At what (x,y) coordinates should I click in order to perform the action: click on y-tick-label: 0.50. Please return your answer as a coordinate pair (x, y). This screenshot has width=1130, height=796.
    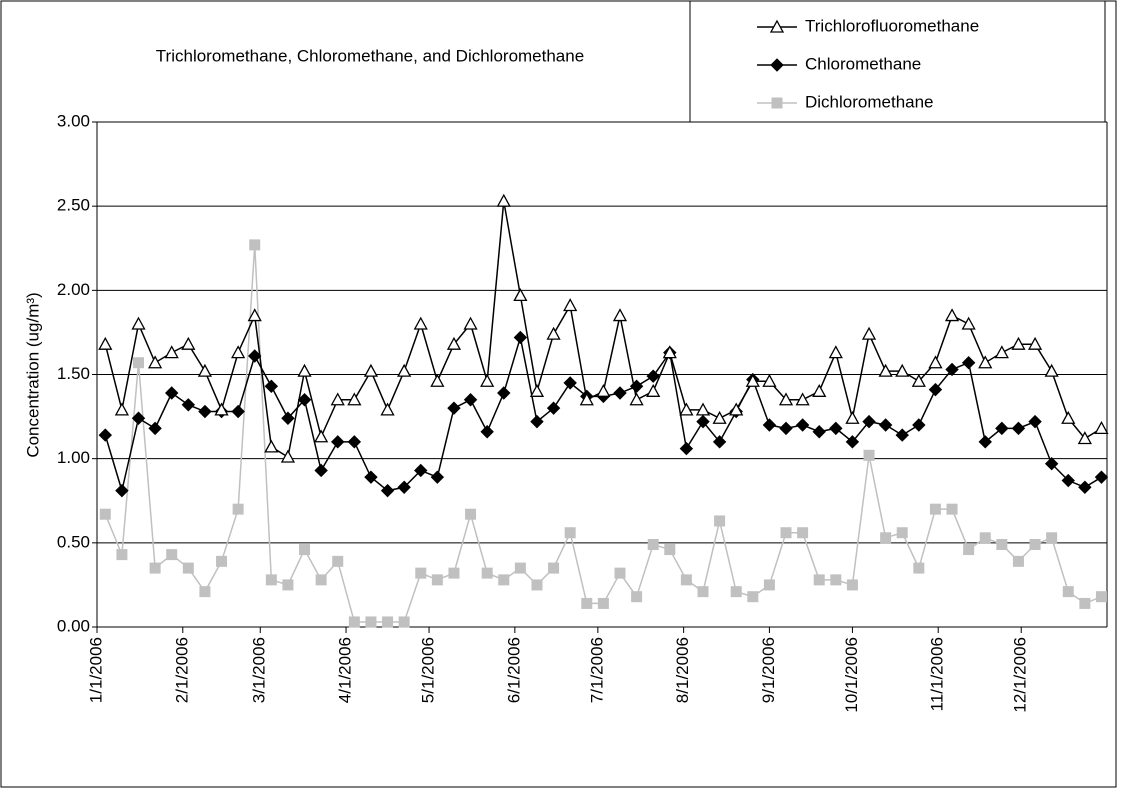
    Looking at the image, I should click on (73, 541).